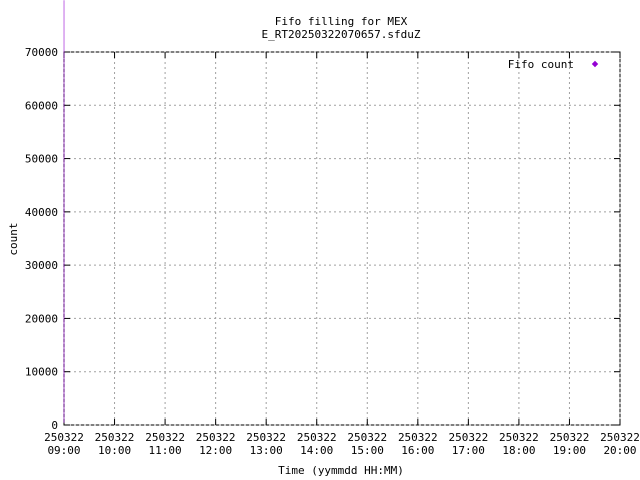  I want to click on chart-subtitle: E_RT20250322070657.sfduZ, so click(341, 34).